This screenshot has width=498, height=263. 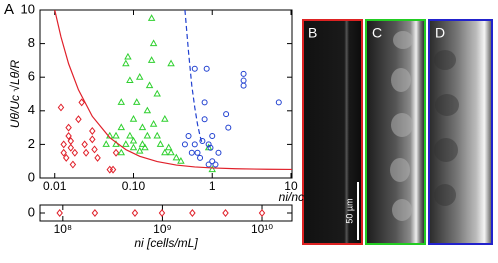 What do you see at coordinates (312, 33) in the screenshot?
I see `panel-label: B` at bounding box center [312, 33].